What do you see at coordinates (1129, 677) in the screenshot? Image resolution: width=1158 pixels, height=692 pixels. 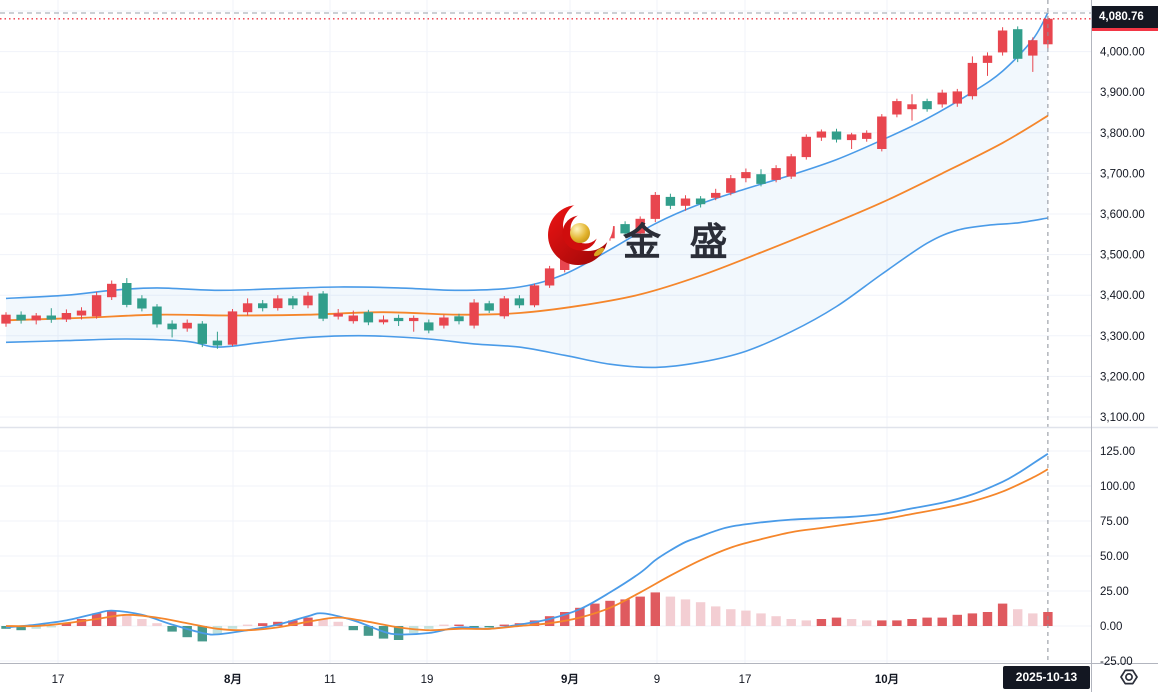 I see `settings-gear-icon` at bounding box center [1129, 677].